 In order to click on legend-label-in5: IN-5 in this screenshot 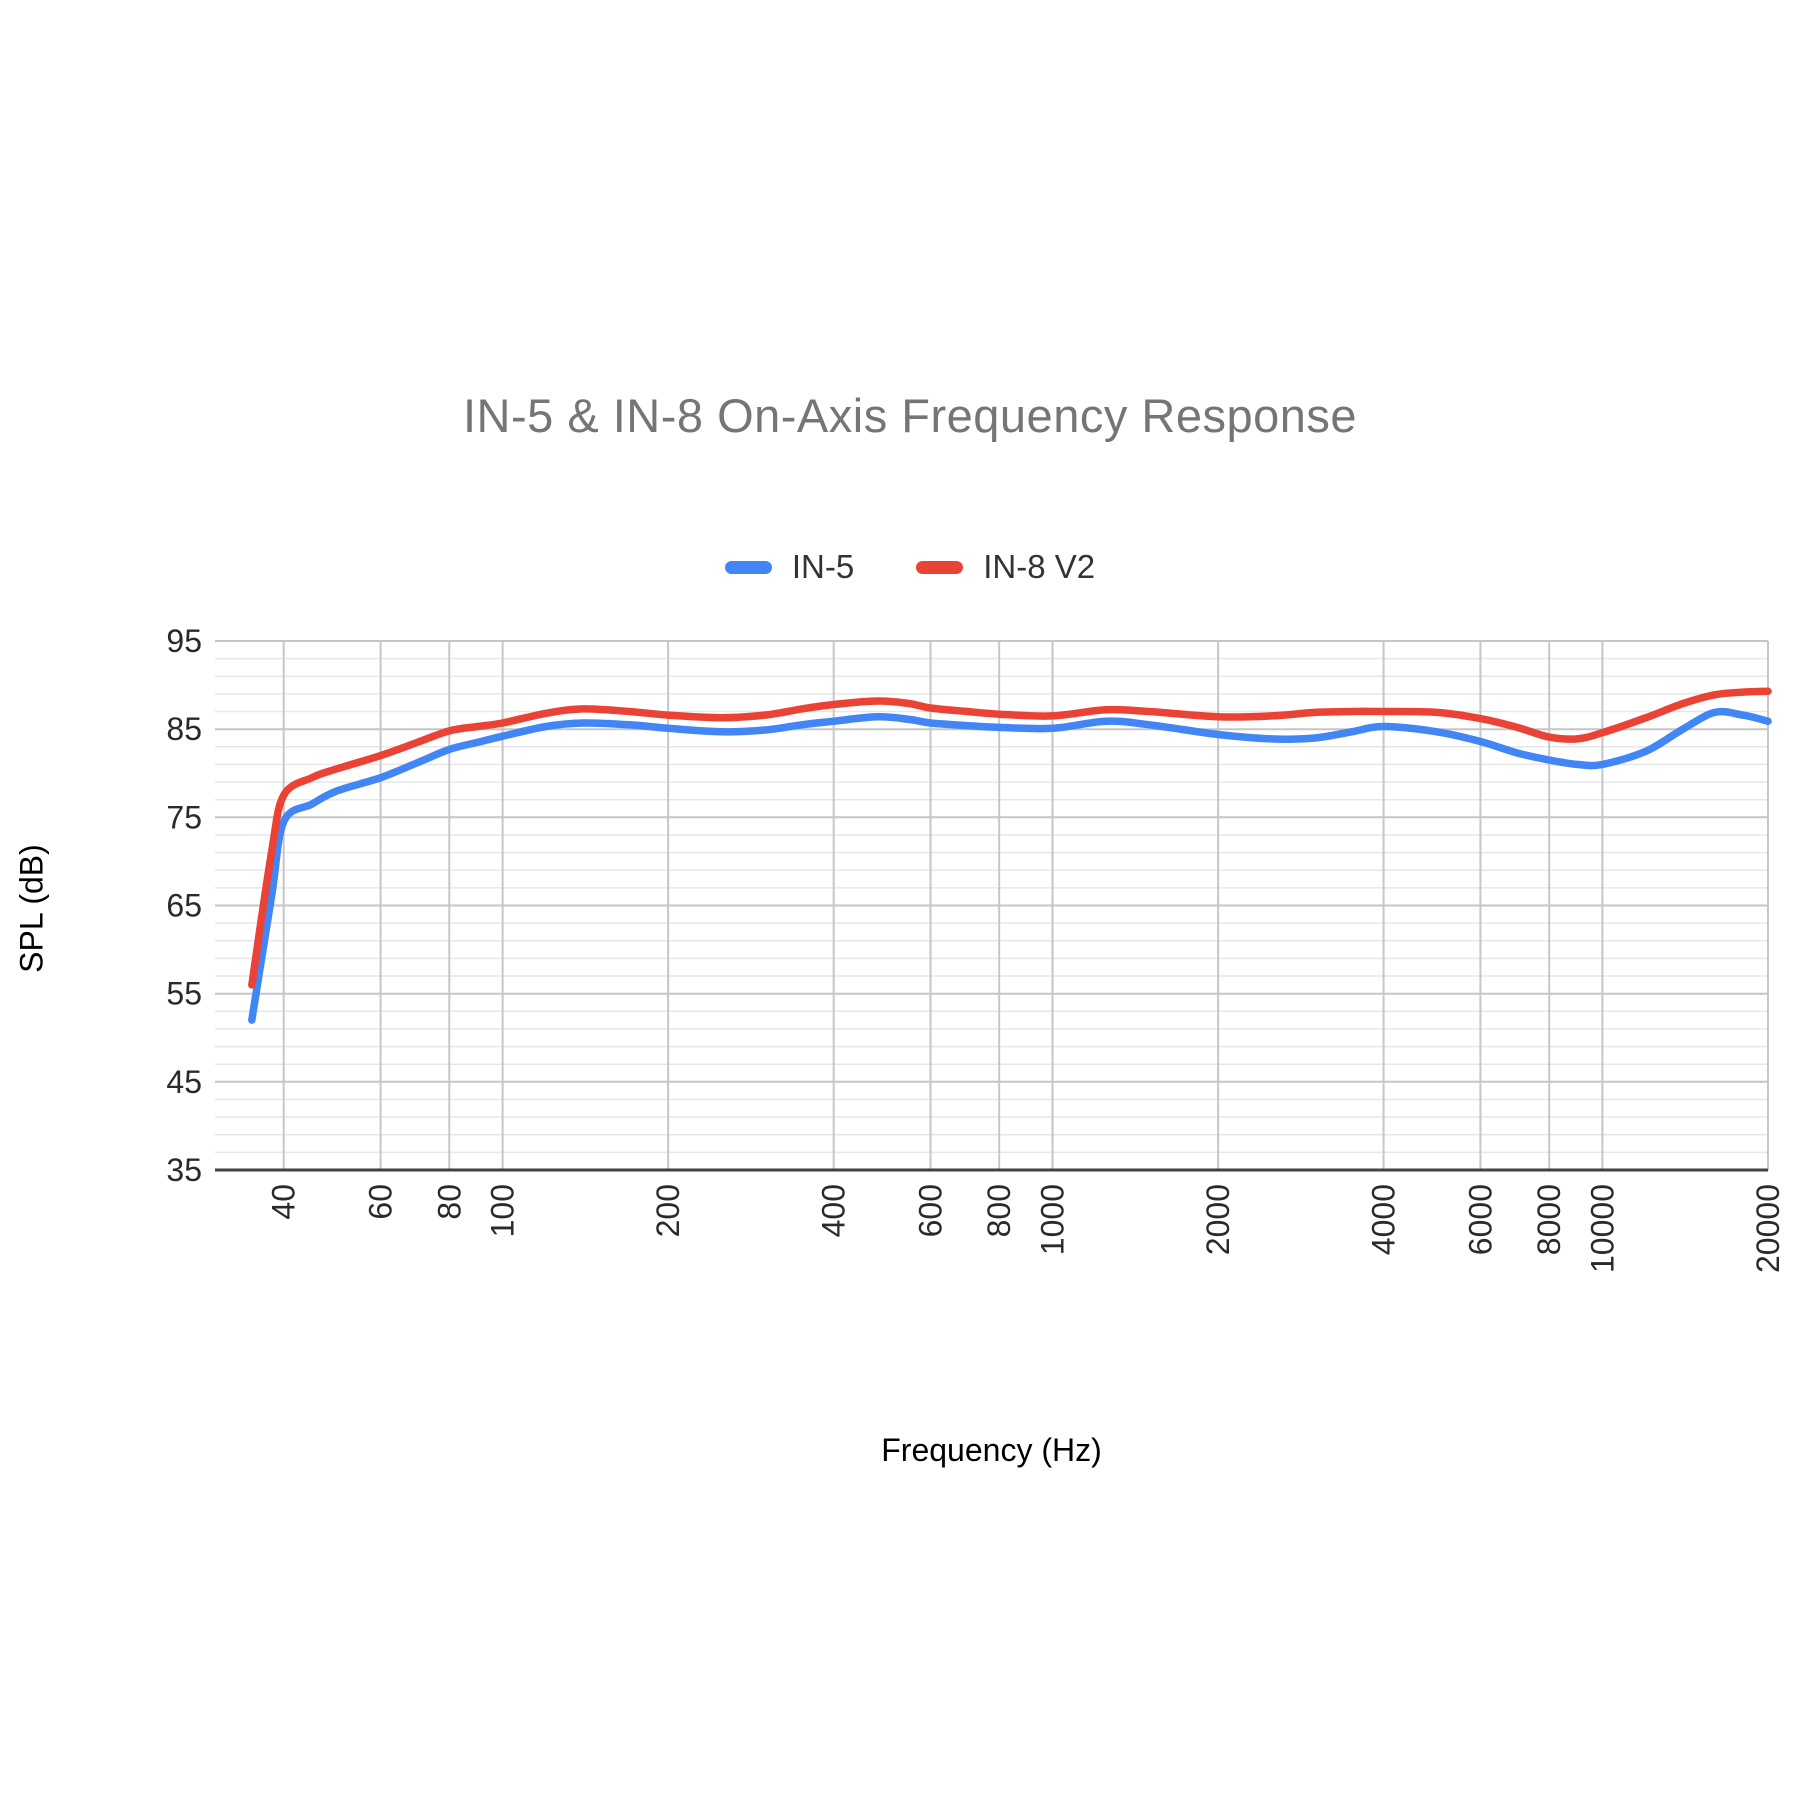, I will do `click(823, 566)`.